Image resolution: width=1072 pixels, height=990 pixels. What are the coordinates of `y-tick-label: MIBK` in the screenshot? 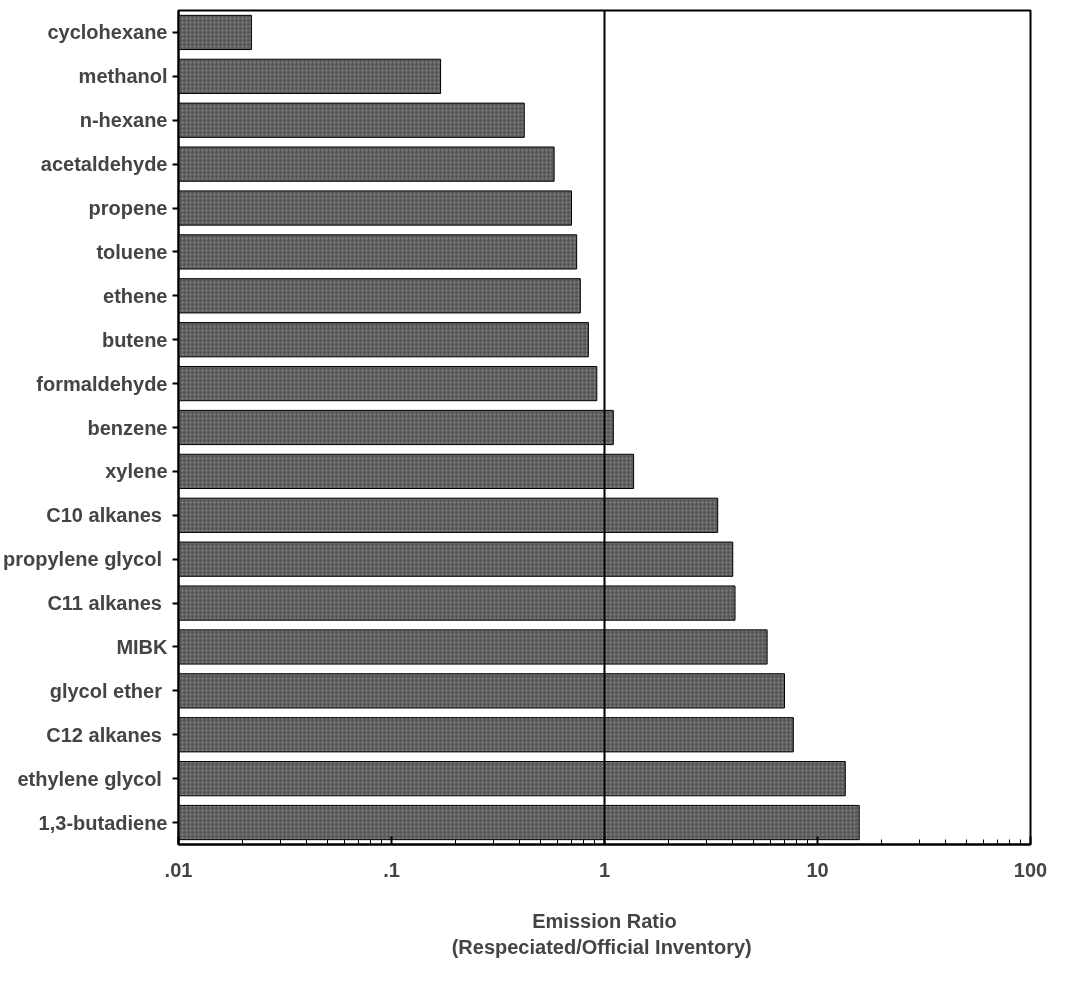 It's located at (142, 646).